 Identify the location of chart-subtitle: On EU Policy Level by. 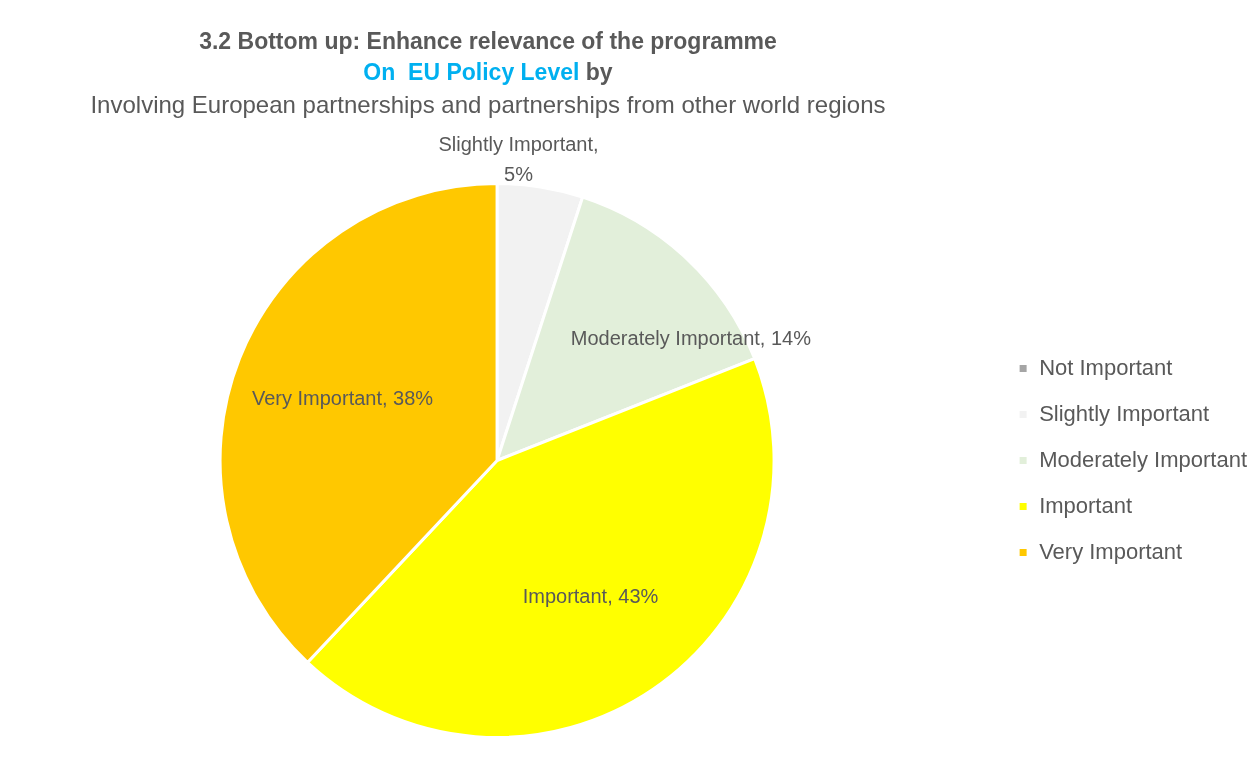
(488, 72).